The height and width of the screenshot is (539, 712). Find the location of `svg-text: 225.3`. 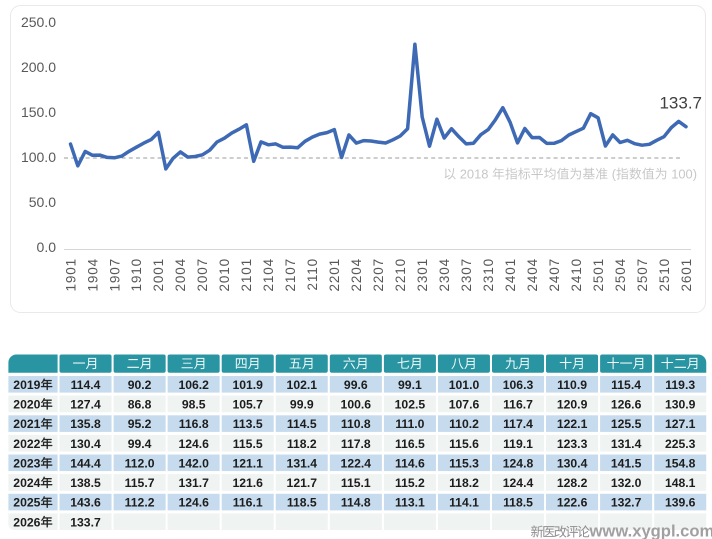

svg-text: 225.3 is located at coordinates (680, 444).